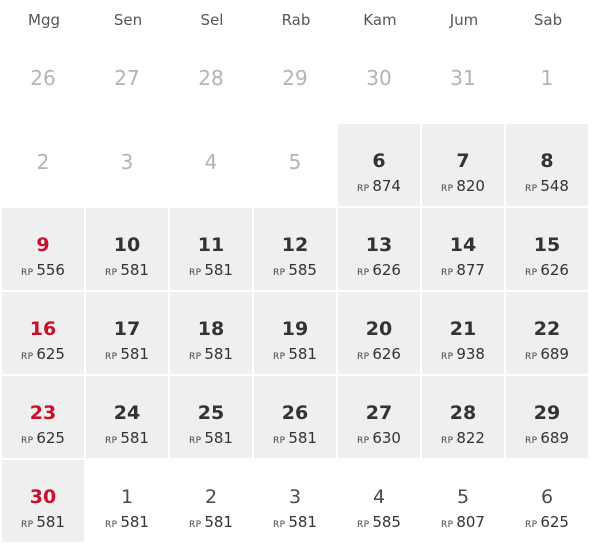 The image size is (594, 546). Describe the element at coordinates (386, 438) in the screenshot. I see `price-value: 630` at that location.